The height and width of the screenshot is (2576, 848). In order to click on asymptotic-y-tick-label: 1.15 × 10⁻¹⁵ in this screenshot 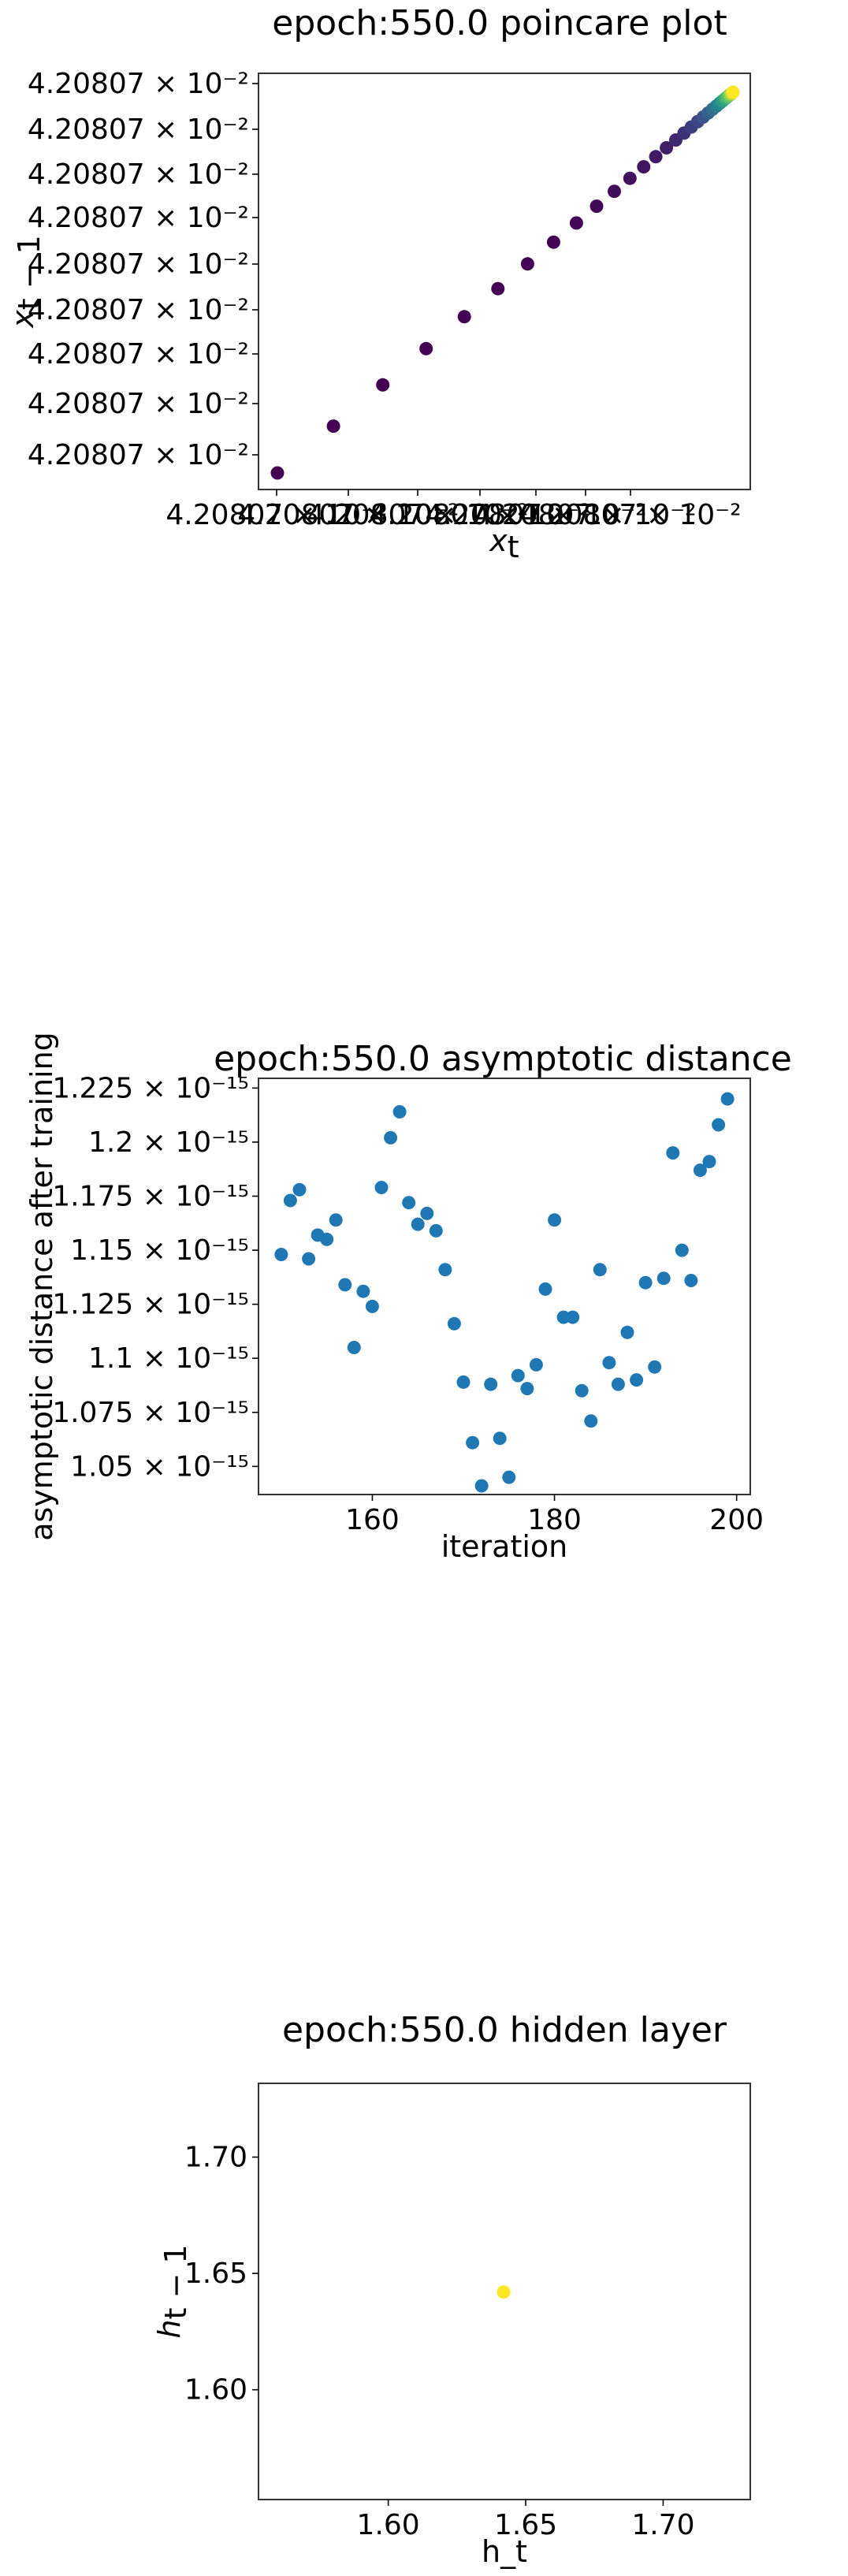, I will do `click(159, 1250)`.